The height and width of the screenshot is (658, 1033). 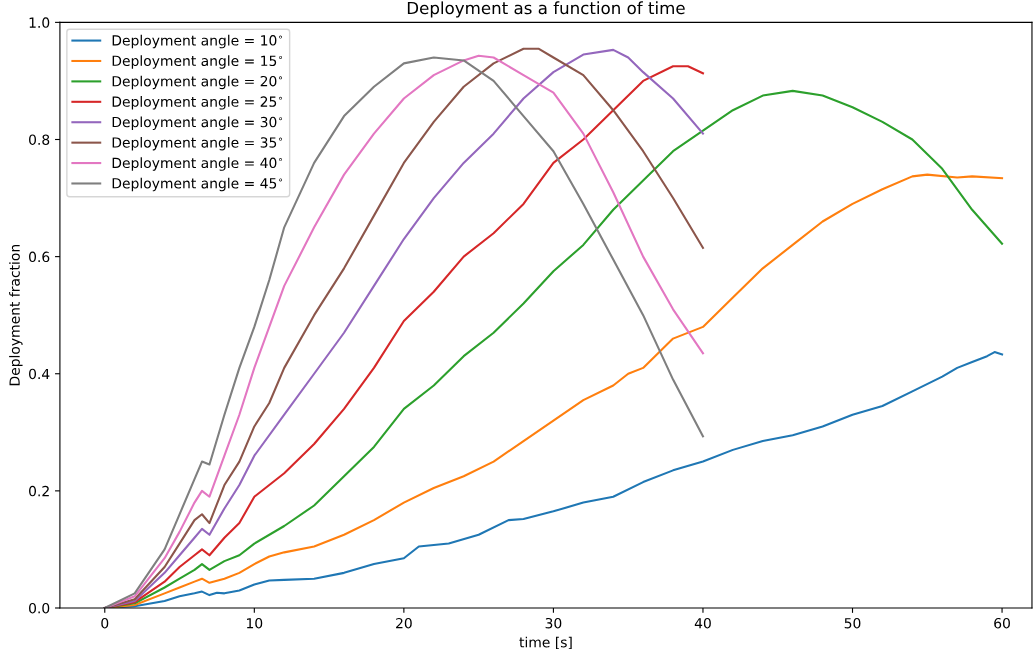 What do you see at coordinates (39, 608) in the screenshot?
I see `y-tick-label: 0.0` at bounding box center [39, 608].